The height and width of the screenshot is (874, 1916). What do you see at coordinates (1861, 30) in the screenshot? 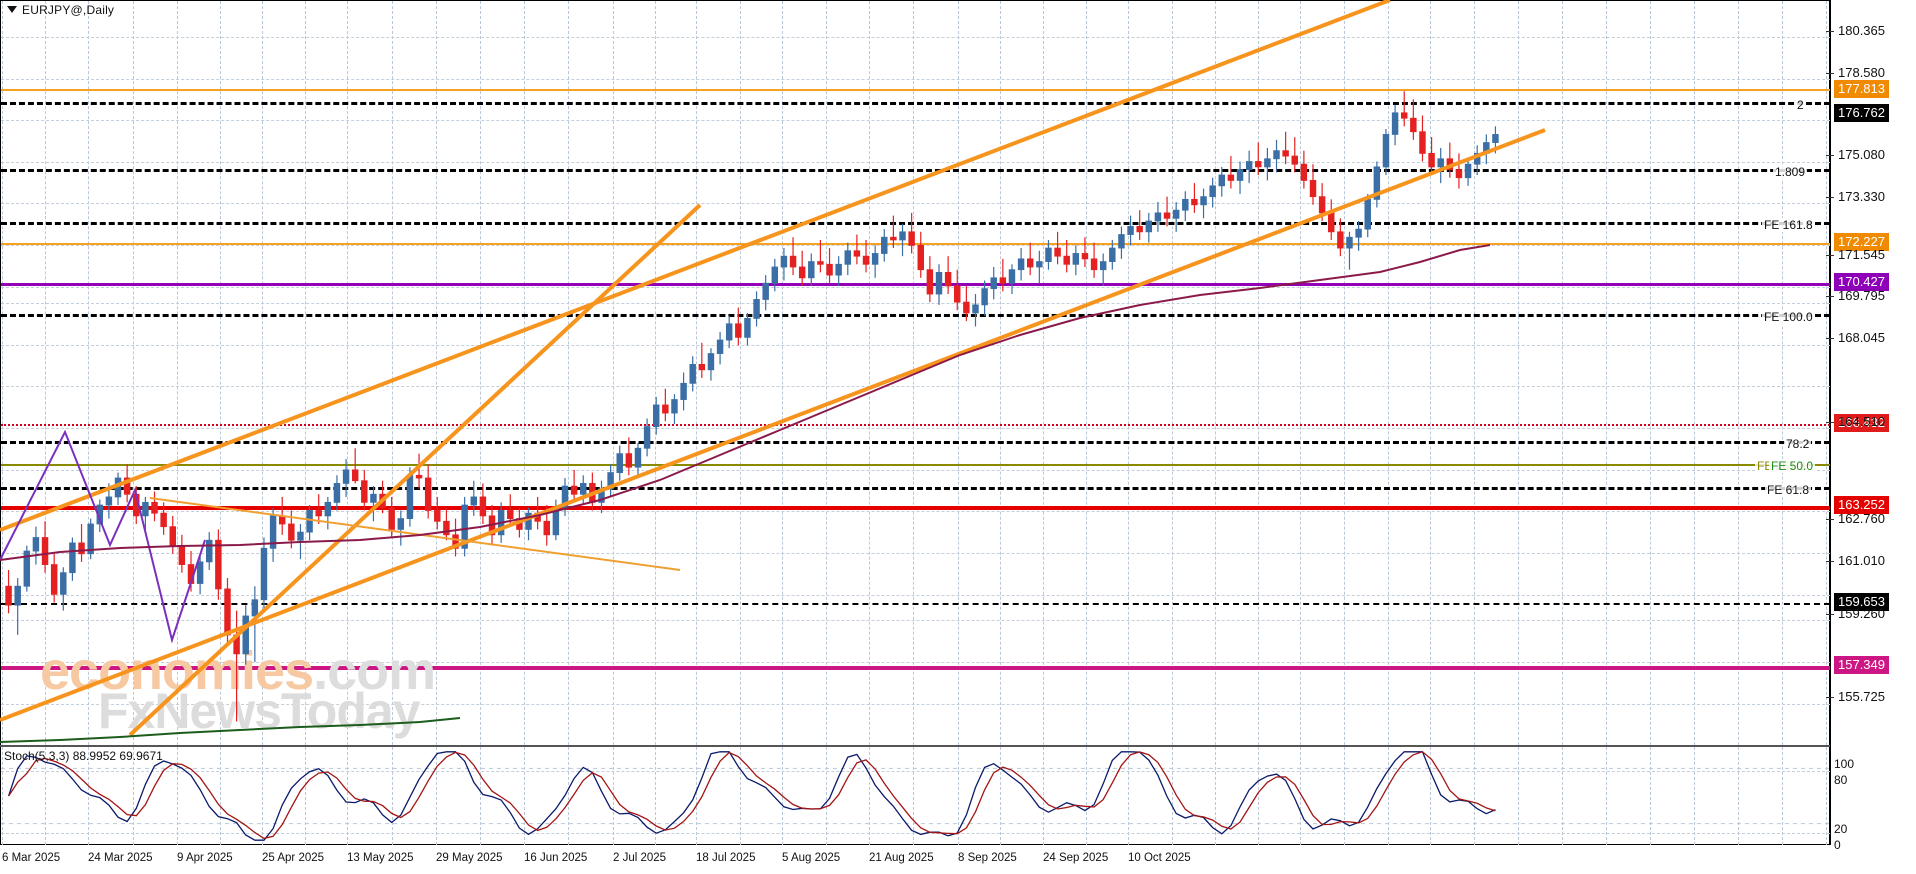
I see `price-axis-tick: 180.365` at bounding box center [1861, 30].